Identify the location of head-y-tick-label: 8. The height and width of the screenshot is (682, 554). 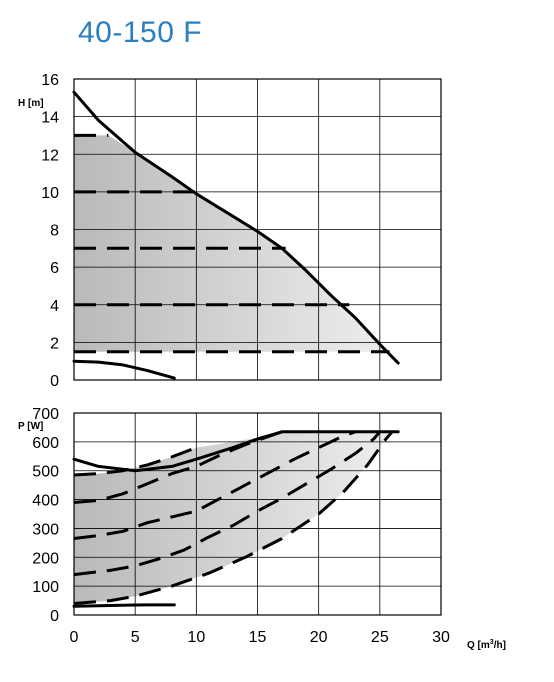
(54, 231).